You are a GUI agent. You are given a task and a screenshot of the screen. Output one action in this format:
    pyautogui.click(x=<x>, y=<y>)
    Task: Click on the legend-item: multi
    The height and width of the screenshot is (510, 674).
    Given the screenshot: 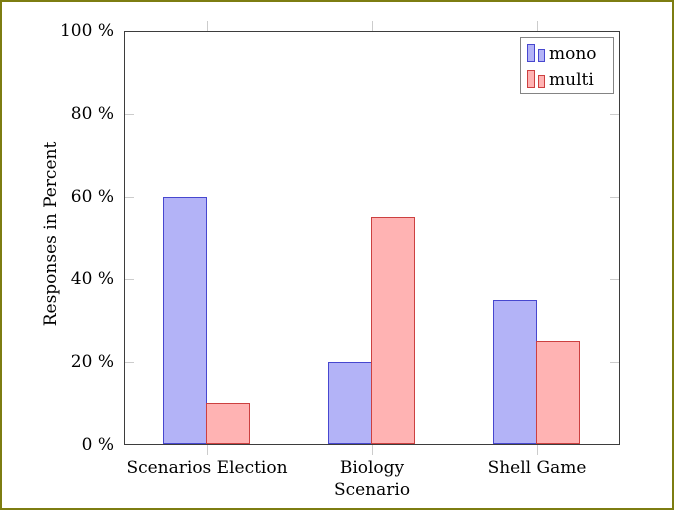 What is the action you would take?
    pyautogui.click(x=570, y=79)
    